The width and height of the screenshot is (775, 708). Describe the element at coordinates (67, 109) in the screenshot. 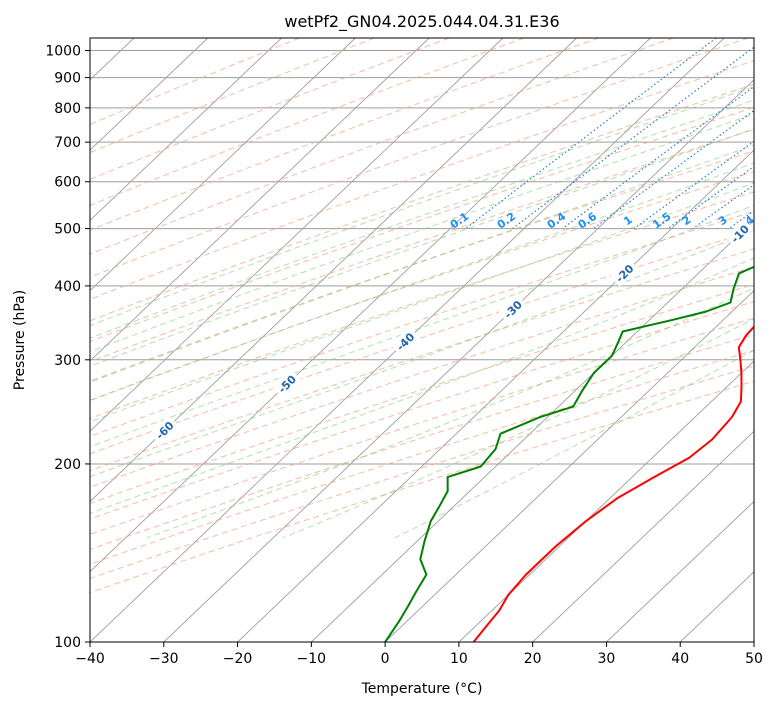

I see `y-tick-label: 800` at that location.